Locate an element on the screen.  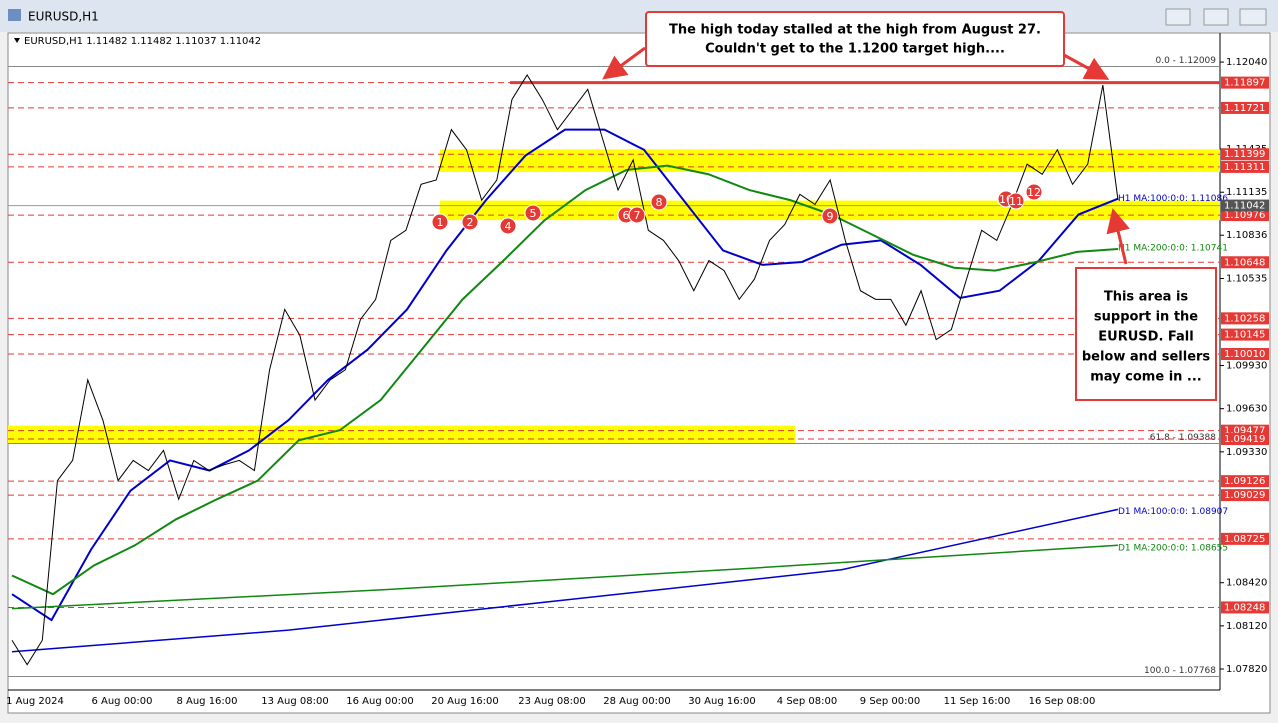
annotation-text: below and sellers is located at coordinates (1146, 357).